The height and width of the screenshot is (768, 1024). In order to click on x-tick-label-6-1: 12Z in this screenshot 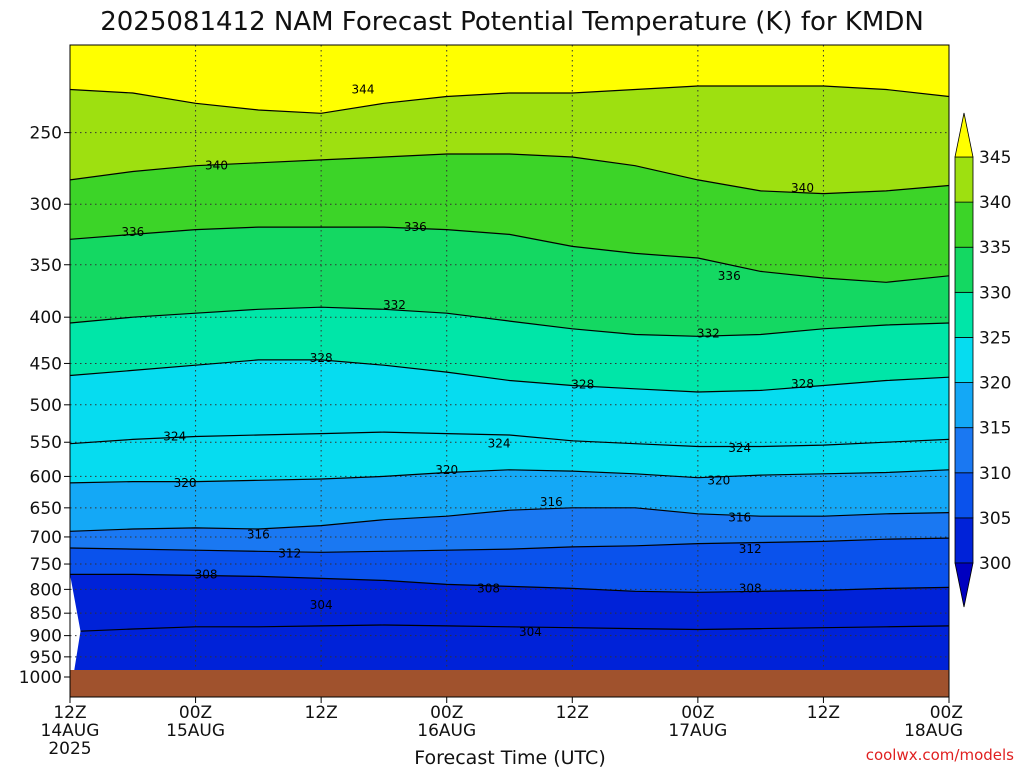, I will do `click(823, 713)`.